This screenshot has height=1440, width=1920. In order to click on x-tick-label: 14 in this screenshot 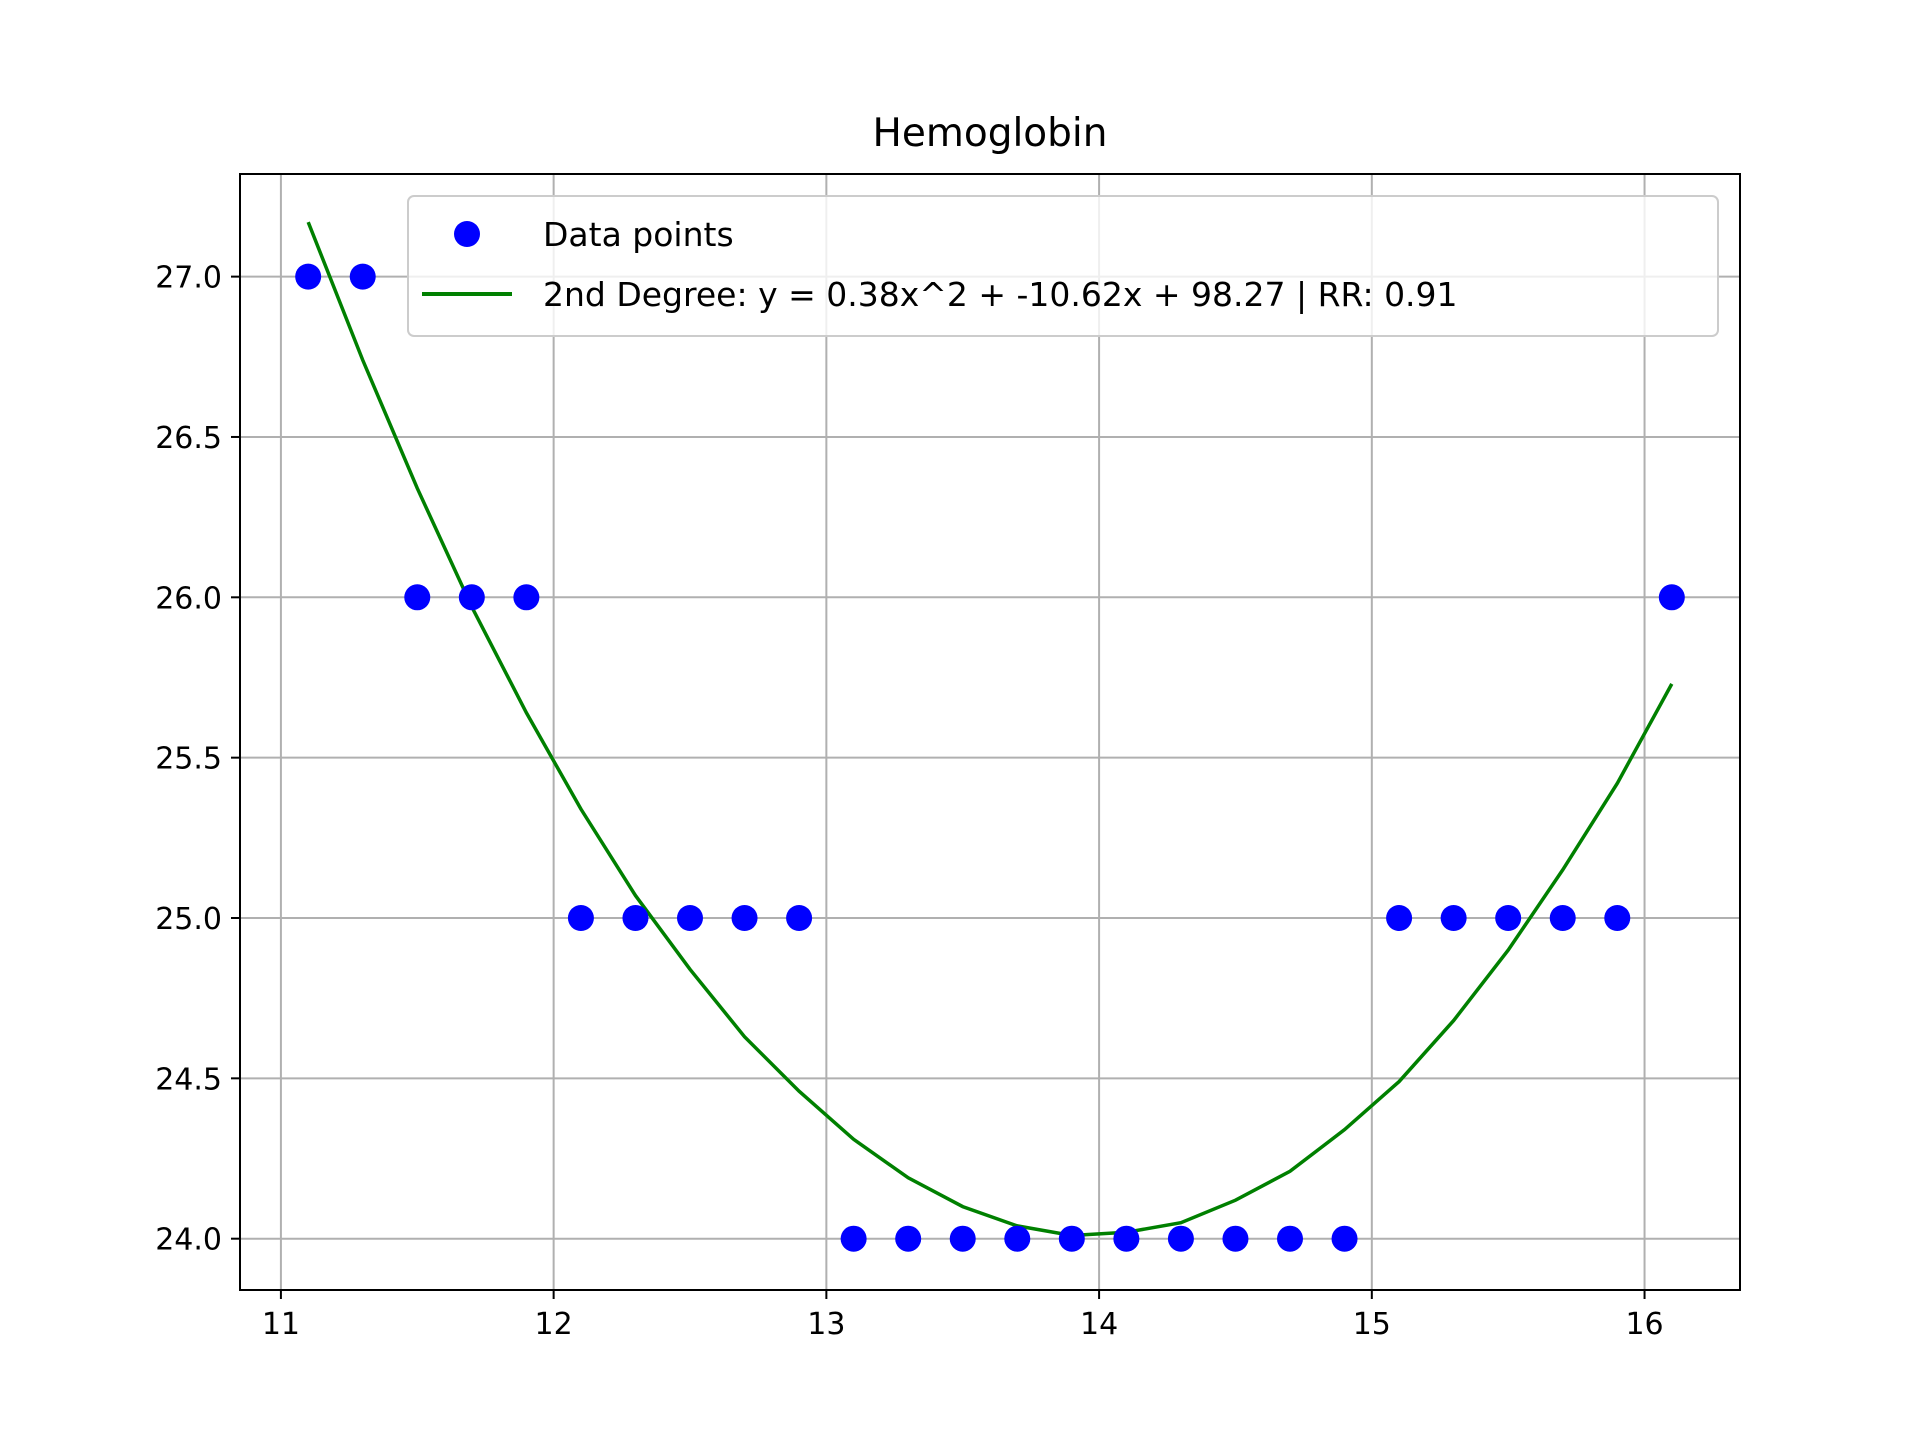, I will do `click(1099, 1324)`.